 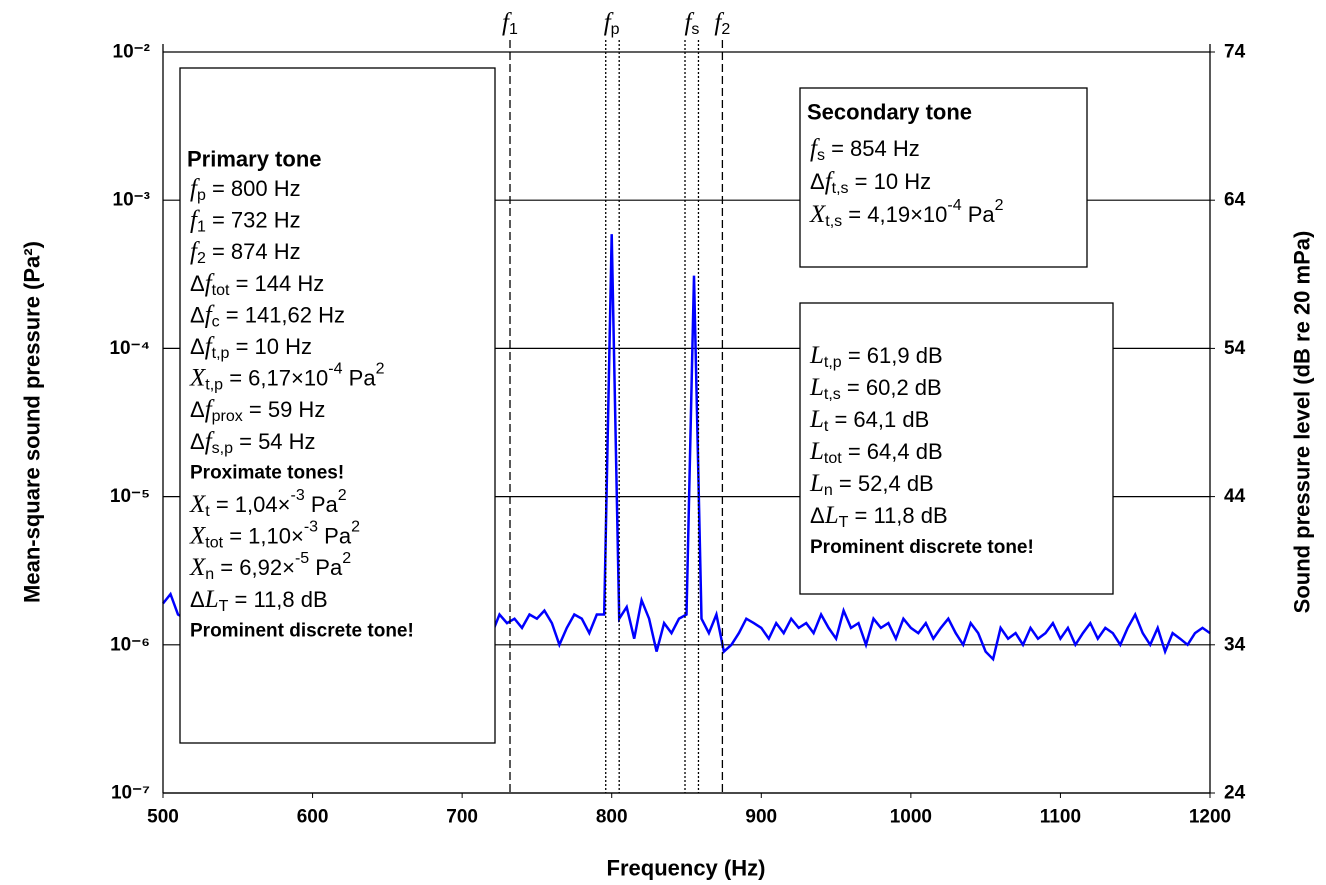 I want to click on text-segment: s,p, so click(x=222, y=447).